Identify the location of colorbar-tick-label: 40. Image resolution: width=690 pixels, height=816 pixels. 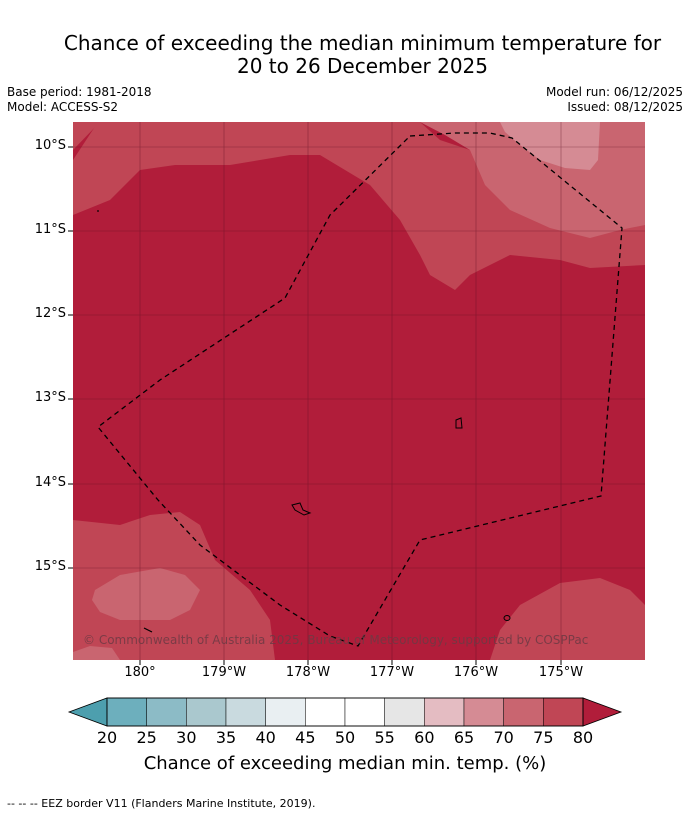
(265, 737).